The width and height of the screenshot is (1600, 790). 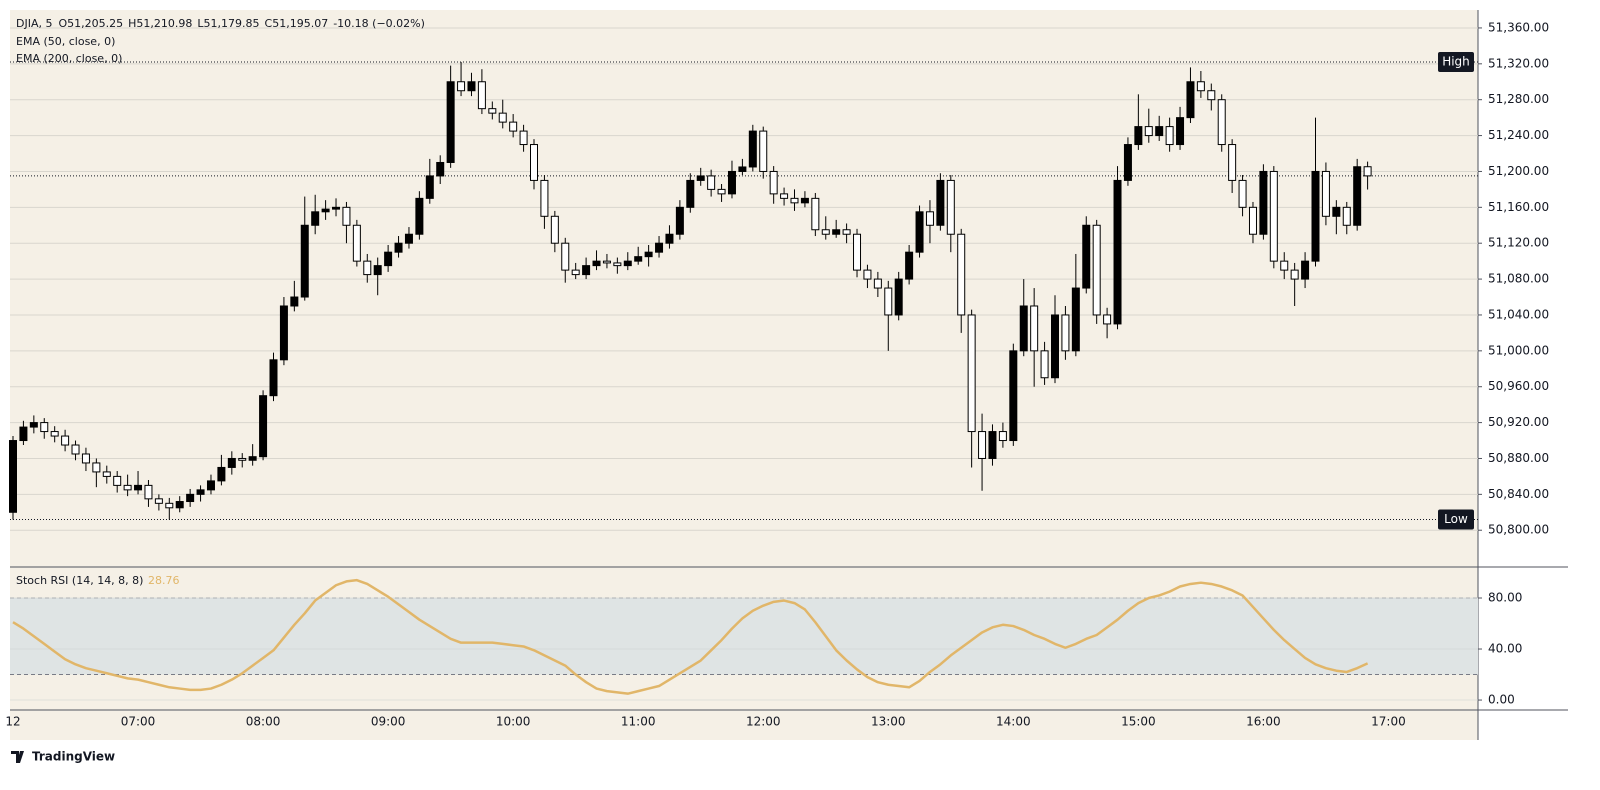 What do you see at coordinates (1263, 722) in the screenshot?
I see `x-tick-label: 16:00` at bounding box center [1263, 722].